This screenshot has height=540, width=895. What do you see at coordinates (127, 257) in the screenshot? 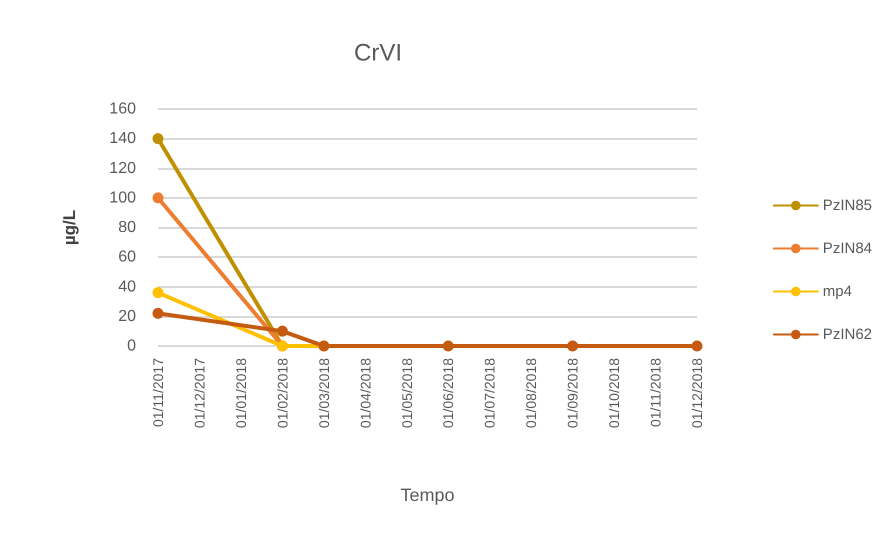
I see `y-tick-label: 60` at bounding box center [127, 257].